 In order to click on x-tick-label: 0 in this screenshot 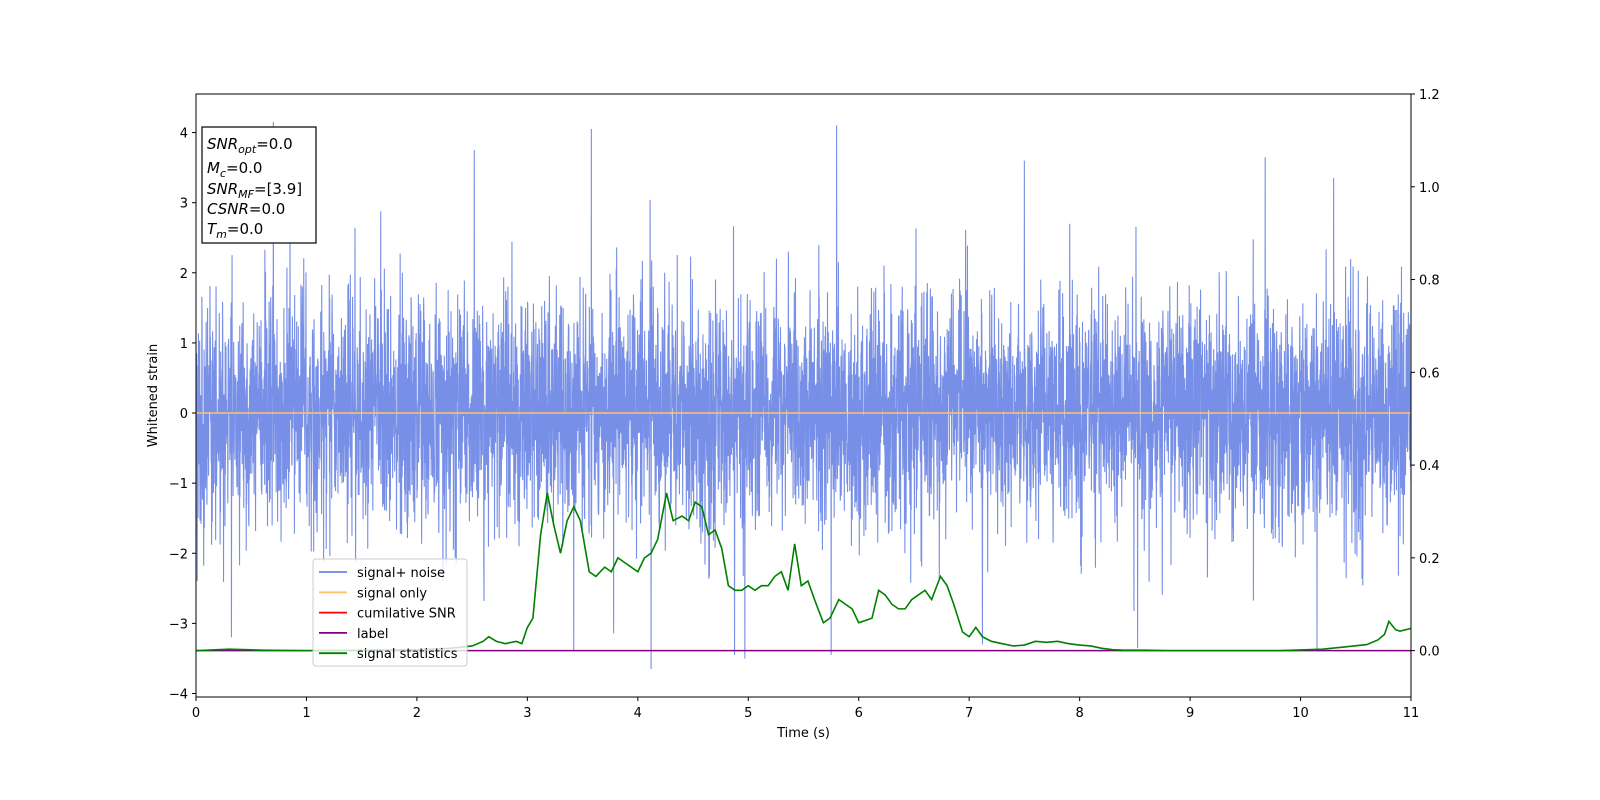, I will do `click(196, 713)`.